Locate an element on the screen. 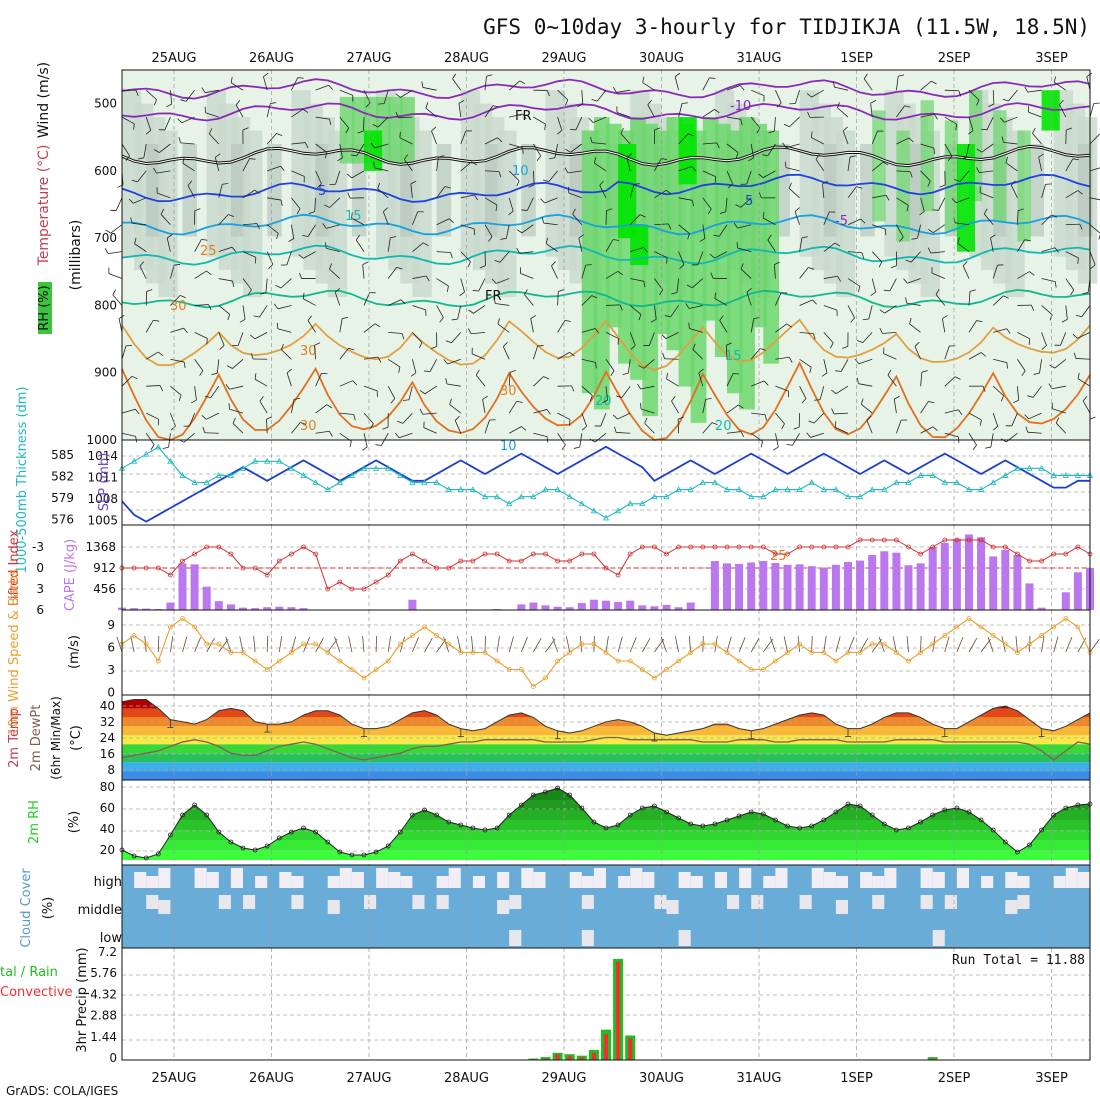  isotherm-label: 20 is located at coordinates (603, 401).